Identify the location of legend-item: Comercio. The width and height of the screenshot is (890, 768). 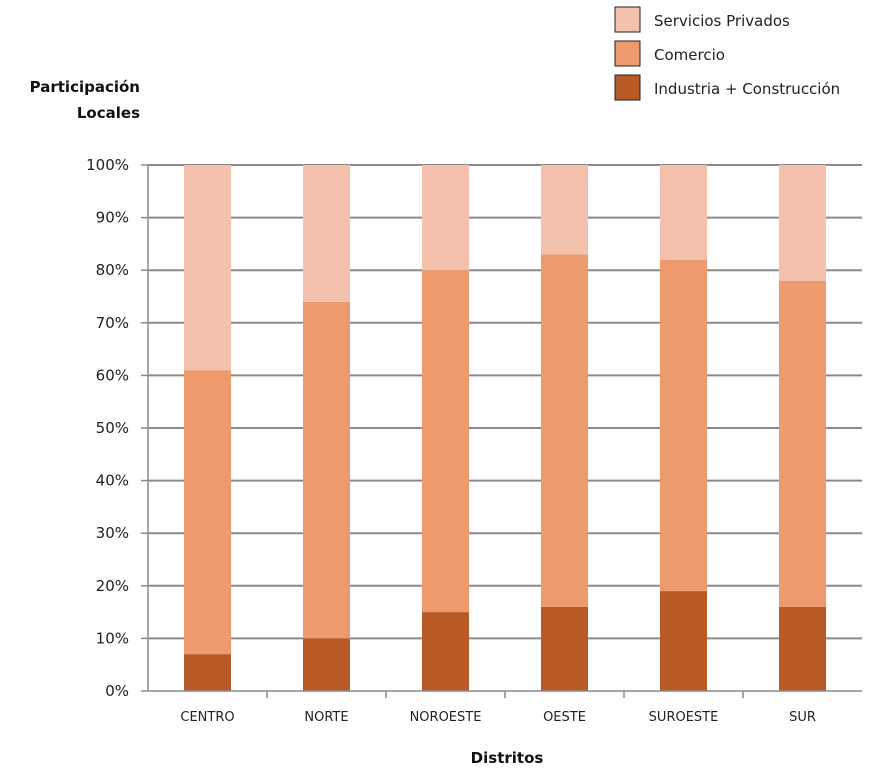
(670, 53).